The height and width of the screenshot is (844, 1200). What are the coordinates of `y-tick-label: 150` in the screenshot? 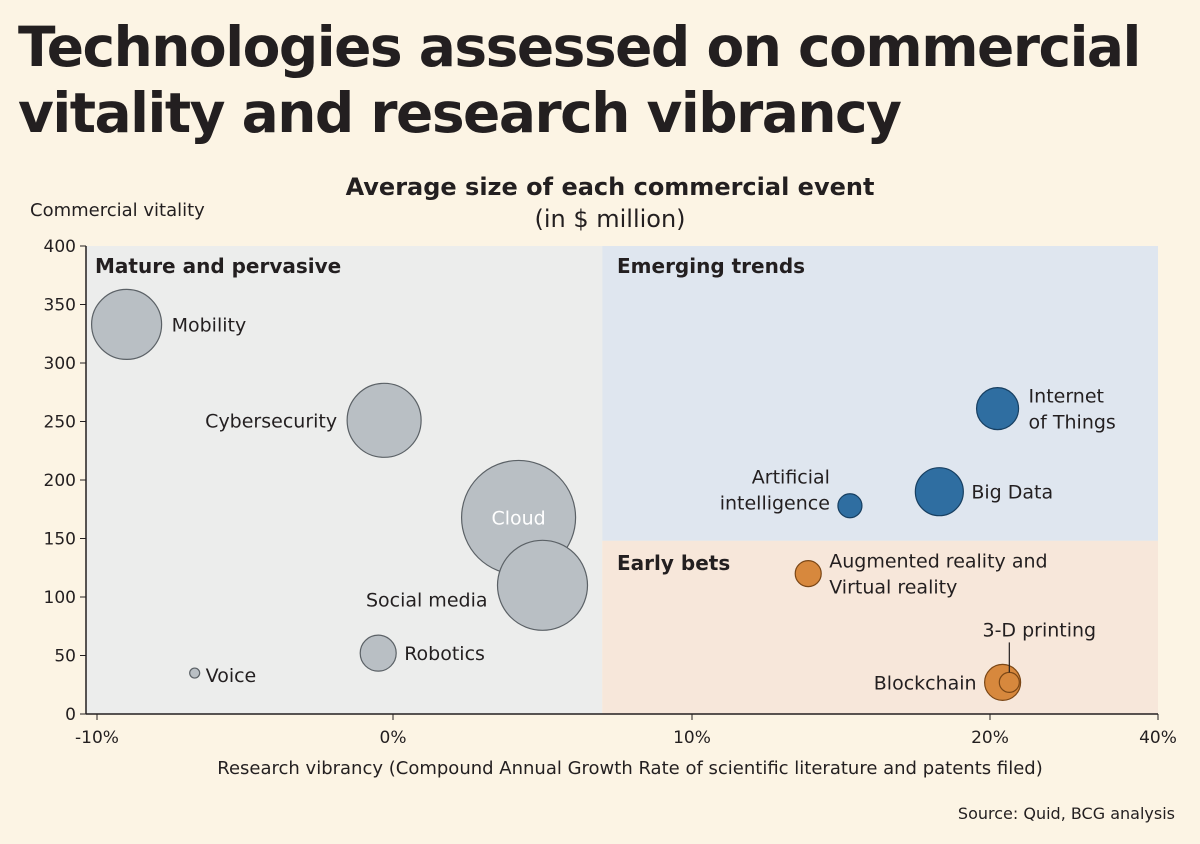 It's located at (60, 540).